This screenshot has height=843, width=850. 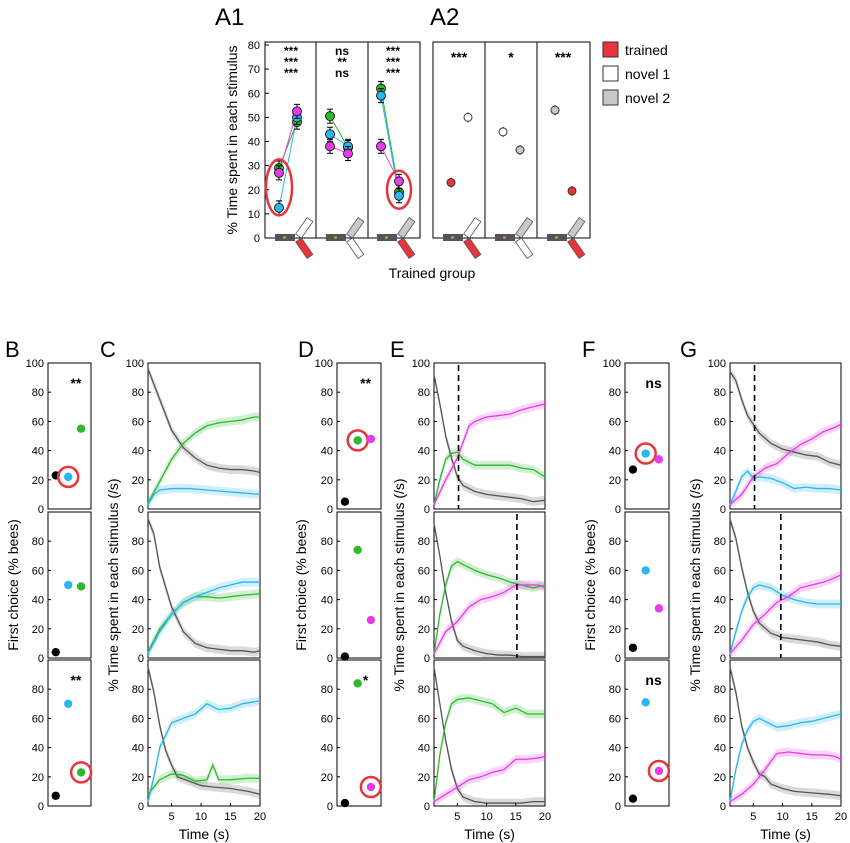 I want to click on panel-letter-b: B, so click(x=12, y=349).